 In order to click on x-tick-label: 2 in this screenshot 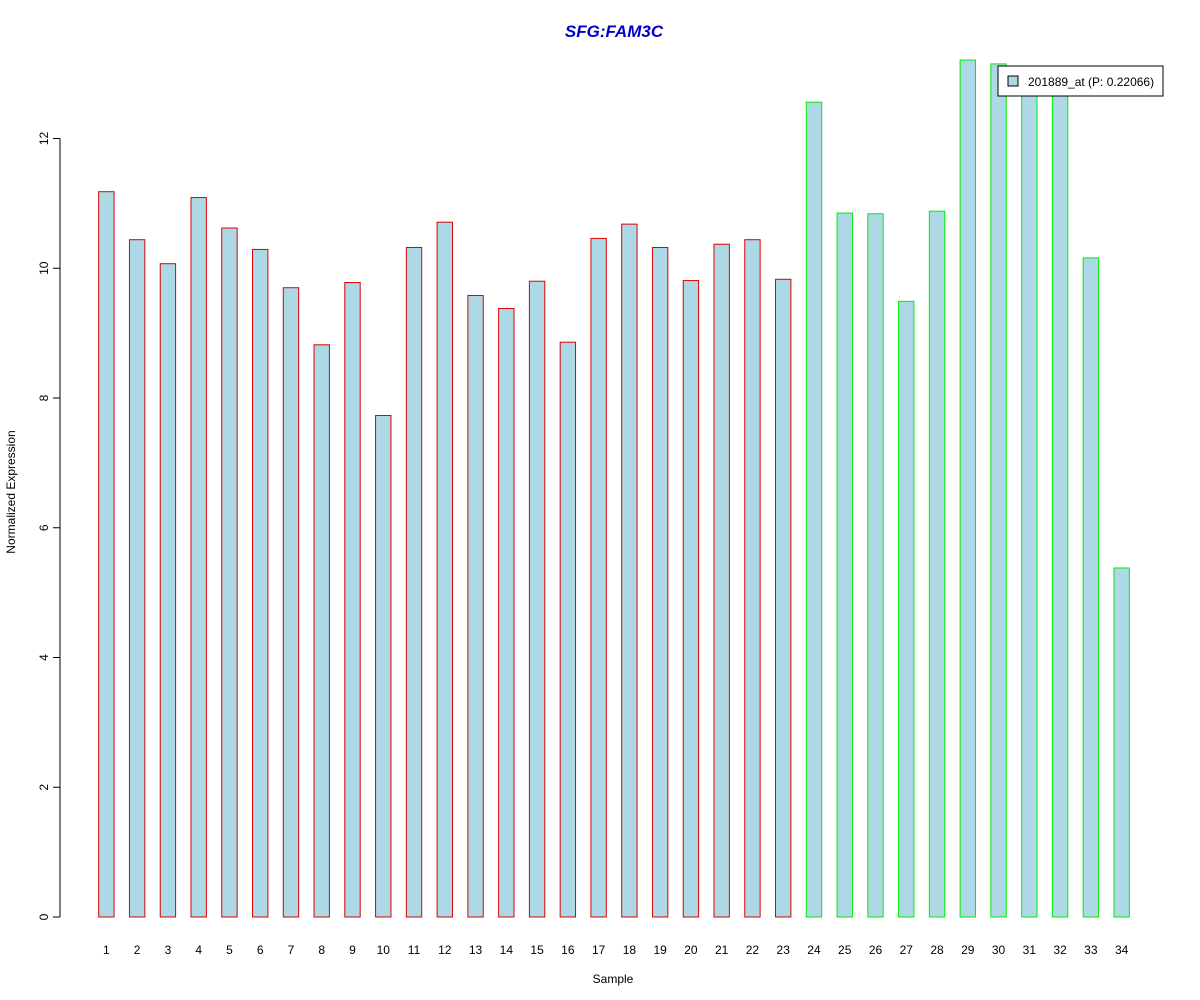, I will do `click(137, 950)`.